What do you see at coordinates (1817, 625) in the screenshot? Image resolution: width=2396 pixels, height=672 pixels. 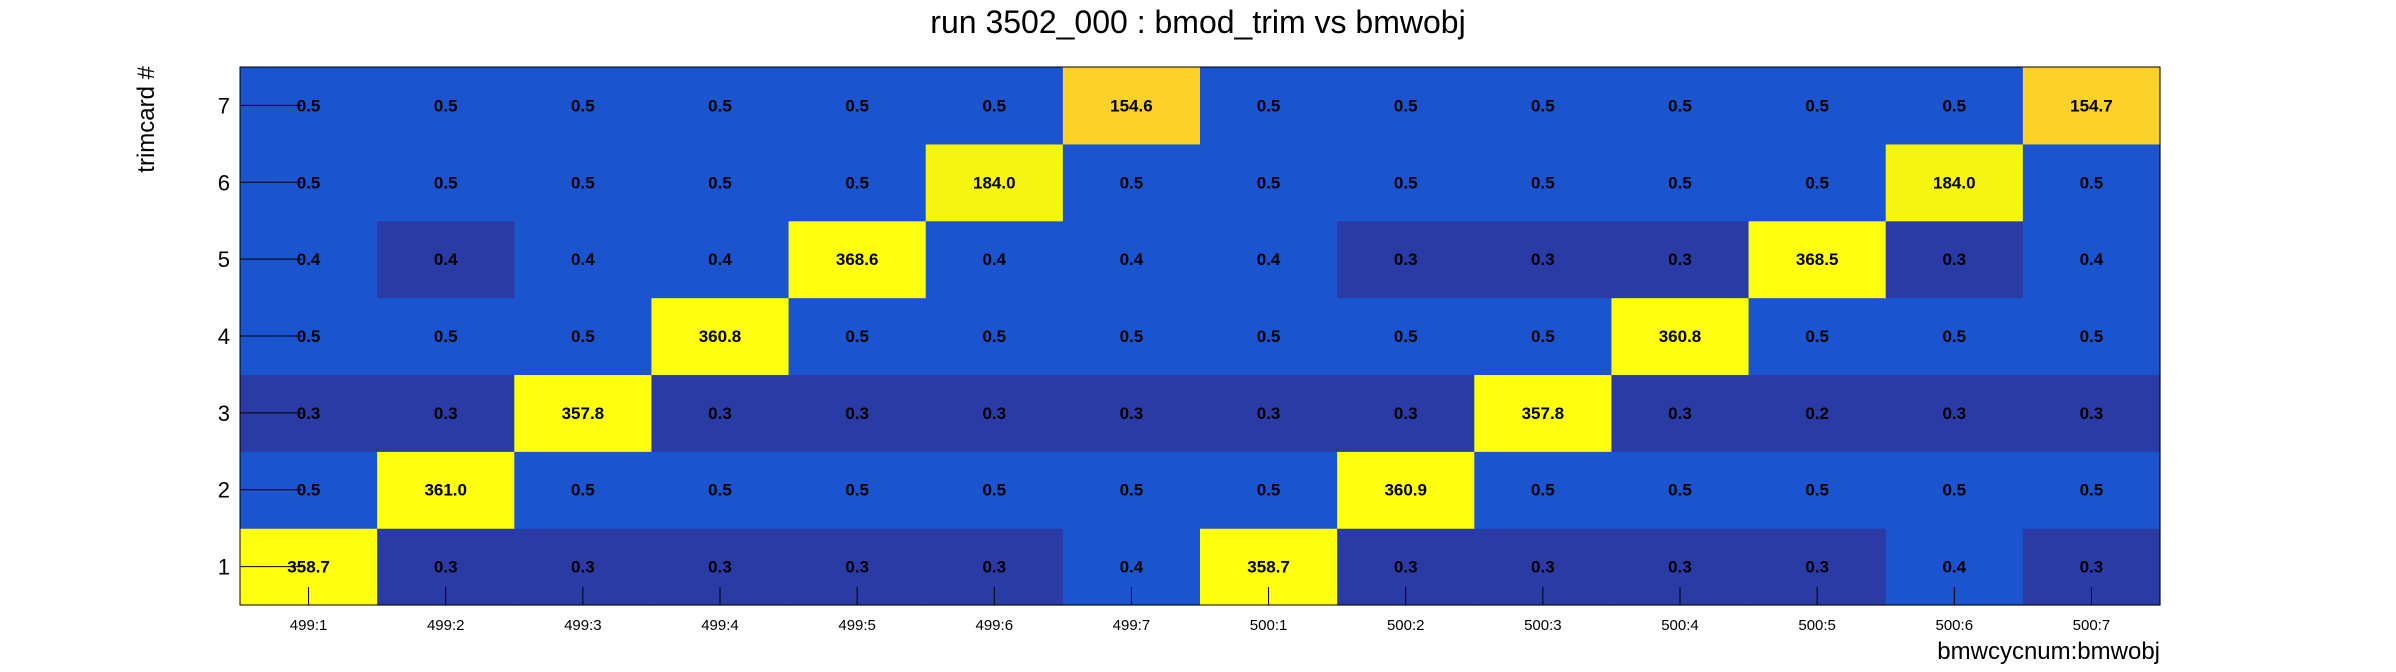 I see `x-tick-label: 500:5` at bounding box center [1817, 625].